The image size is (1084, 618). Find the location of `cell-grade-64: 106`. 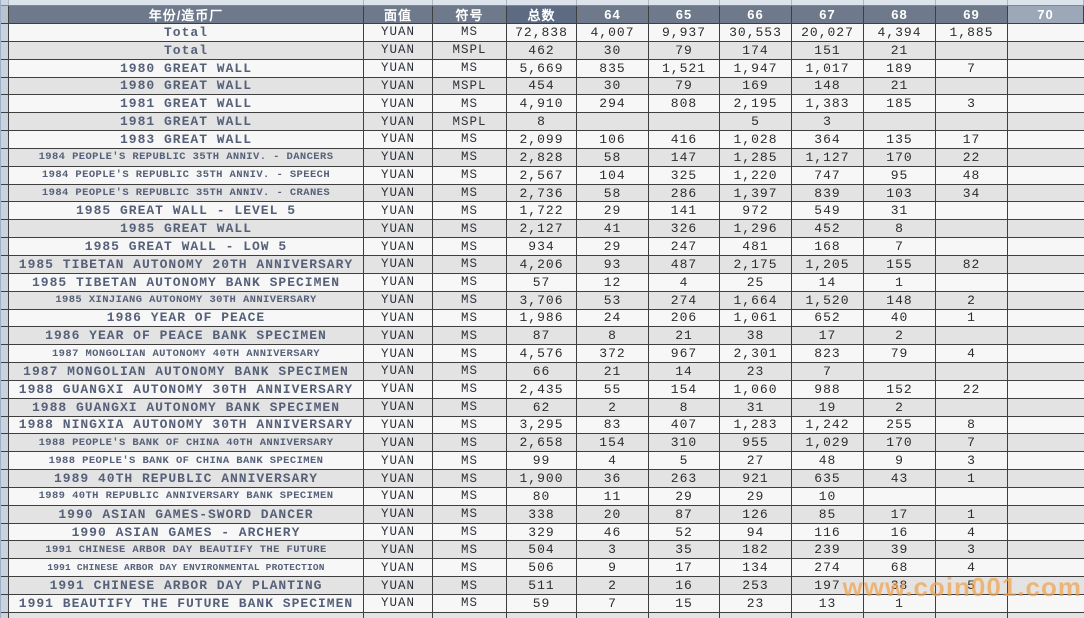

cell-grade-64: 106 is located at coordinates (613, 139).